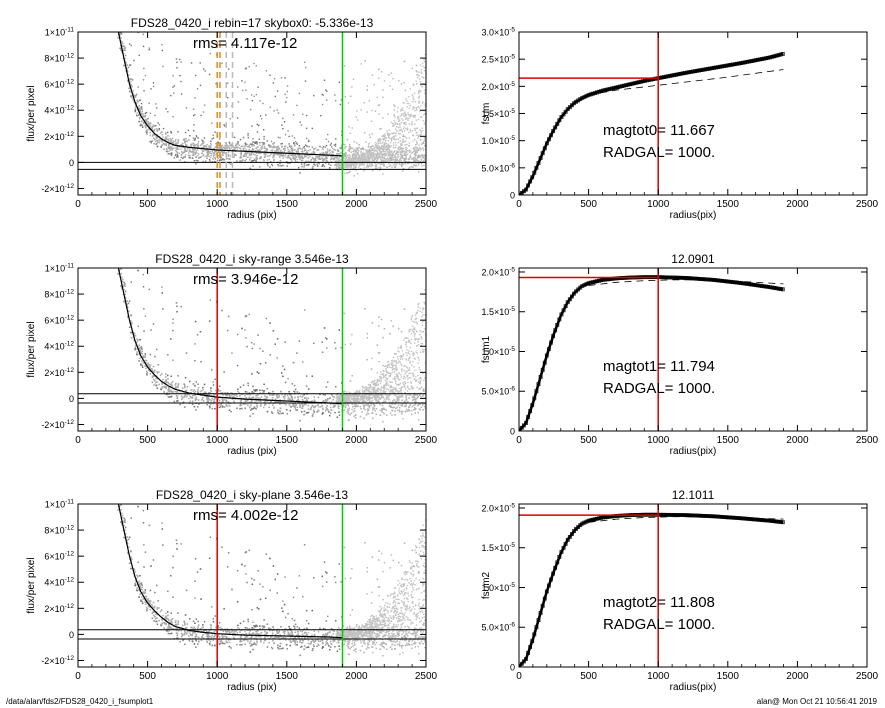 Image resolution: width=885 pixels, height=708 pixels. I want to click on x-axis-label: radius (pix), so click(251, 215).